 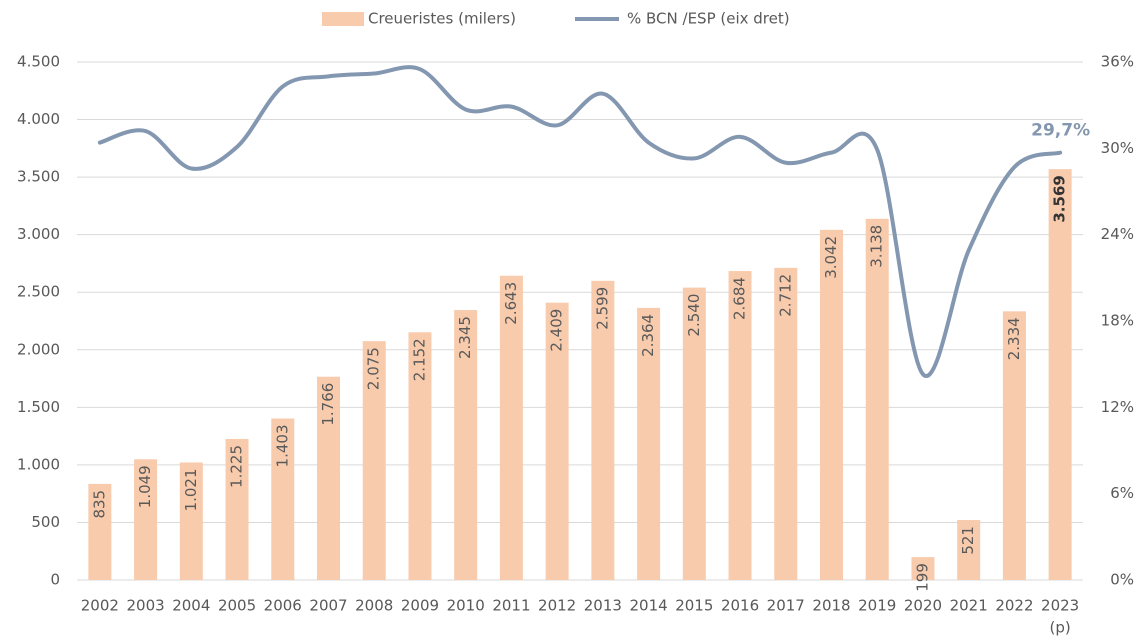 I want to click on data-label: 2.599, so click(x=602, y=308).